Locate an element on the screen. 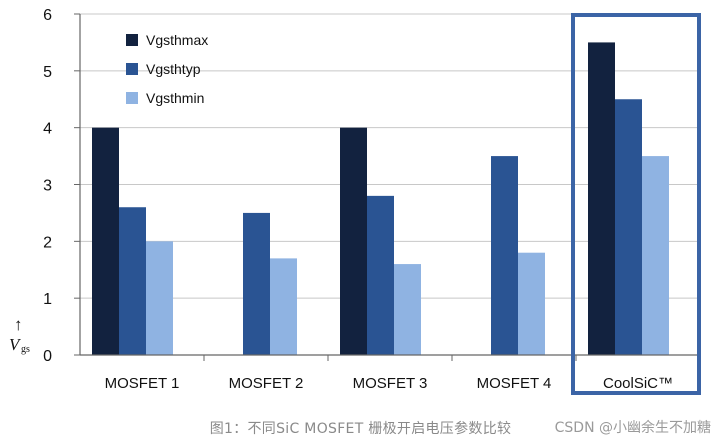  x-category-label: MOSFET 1 is located at coordinates (142, 383).